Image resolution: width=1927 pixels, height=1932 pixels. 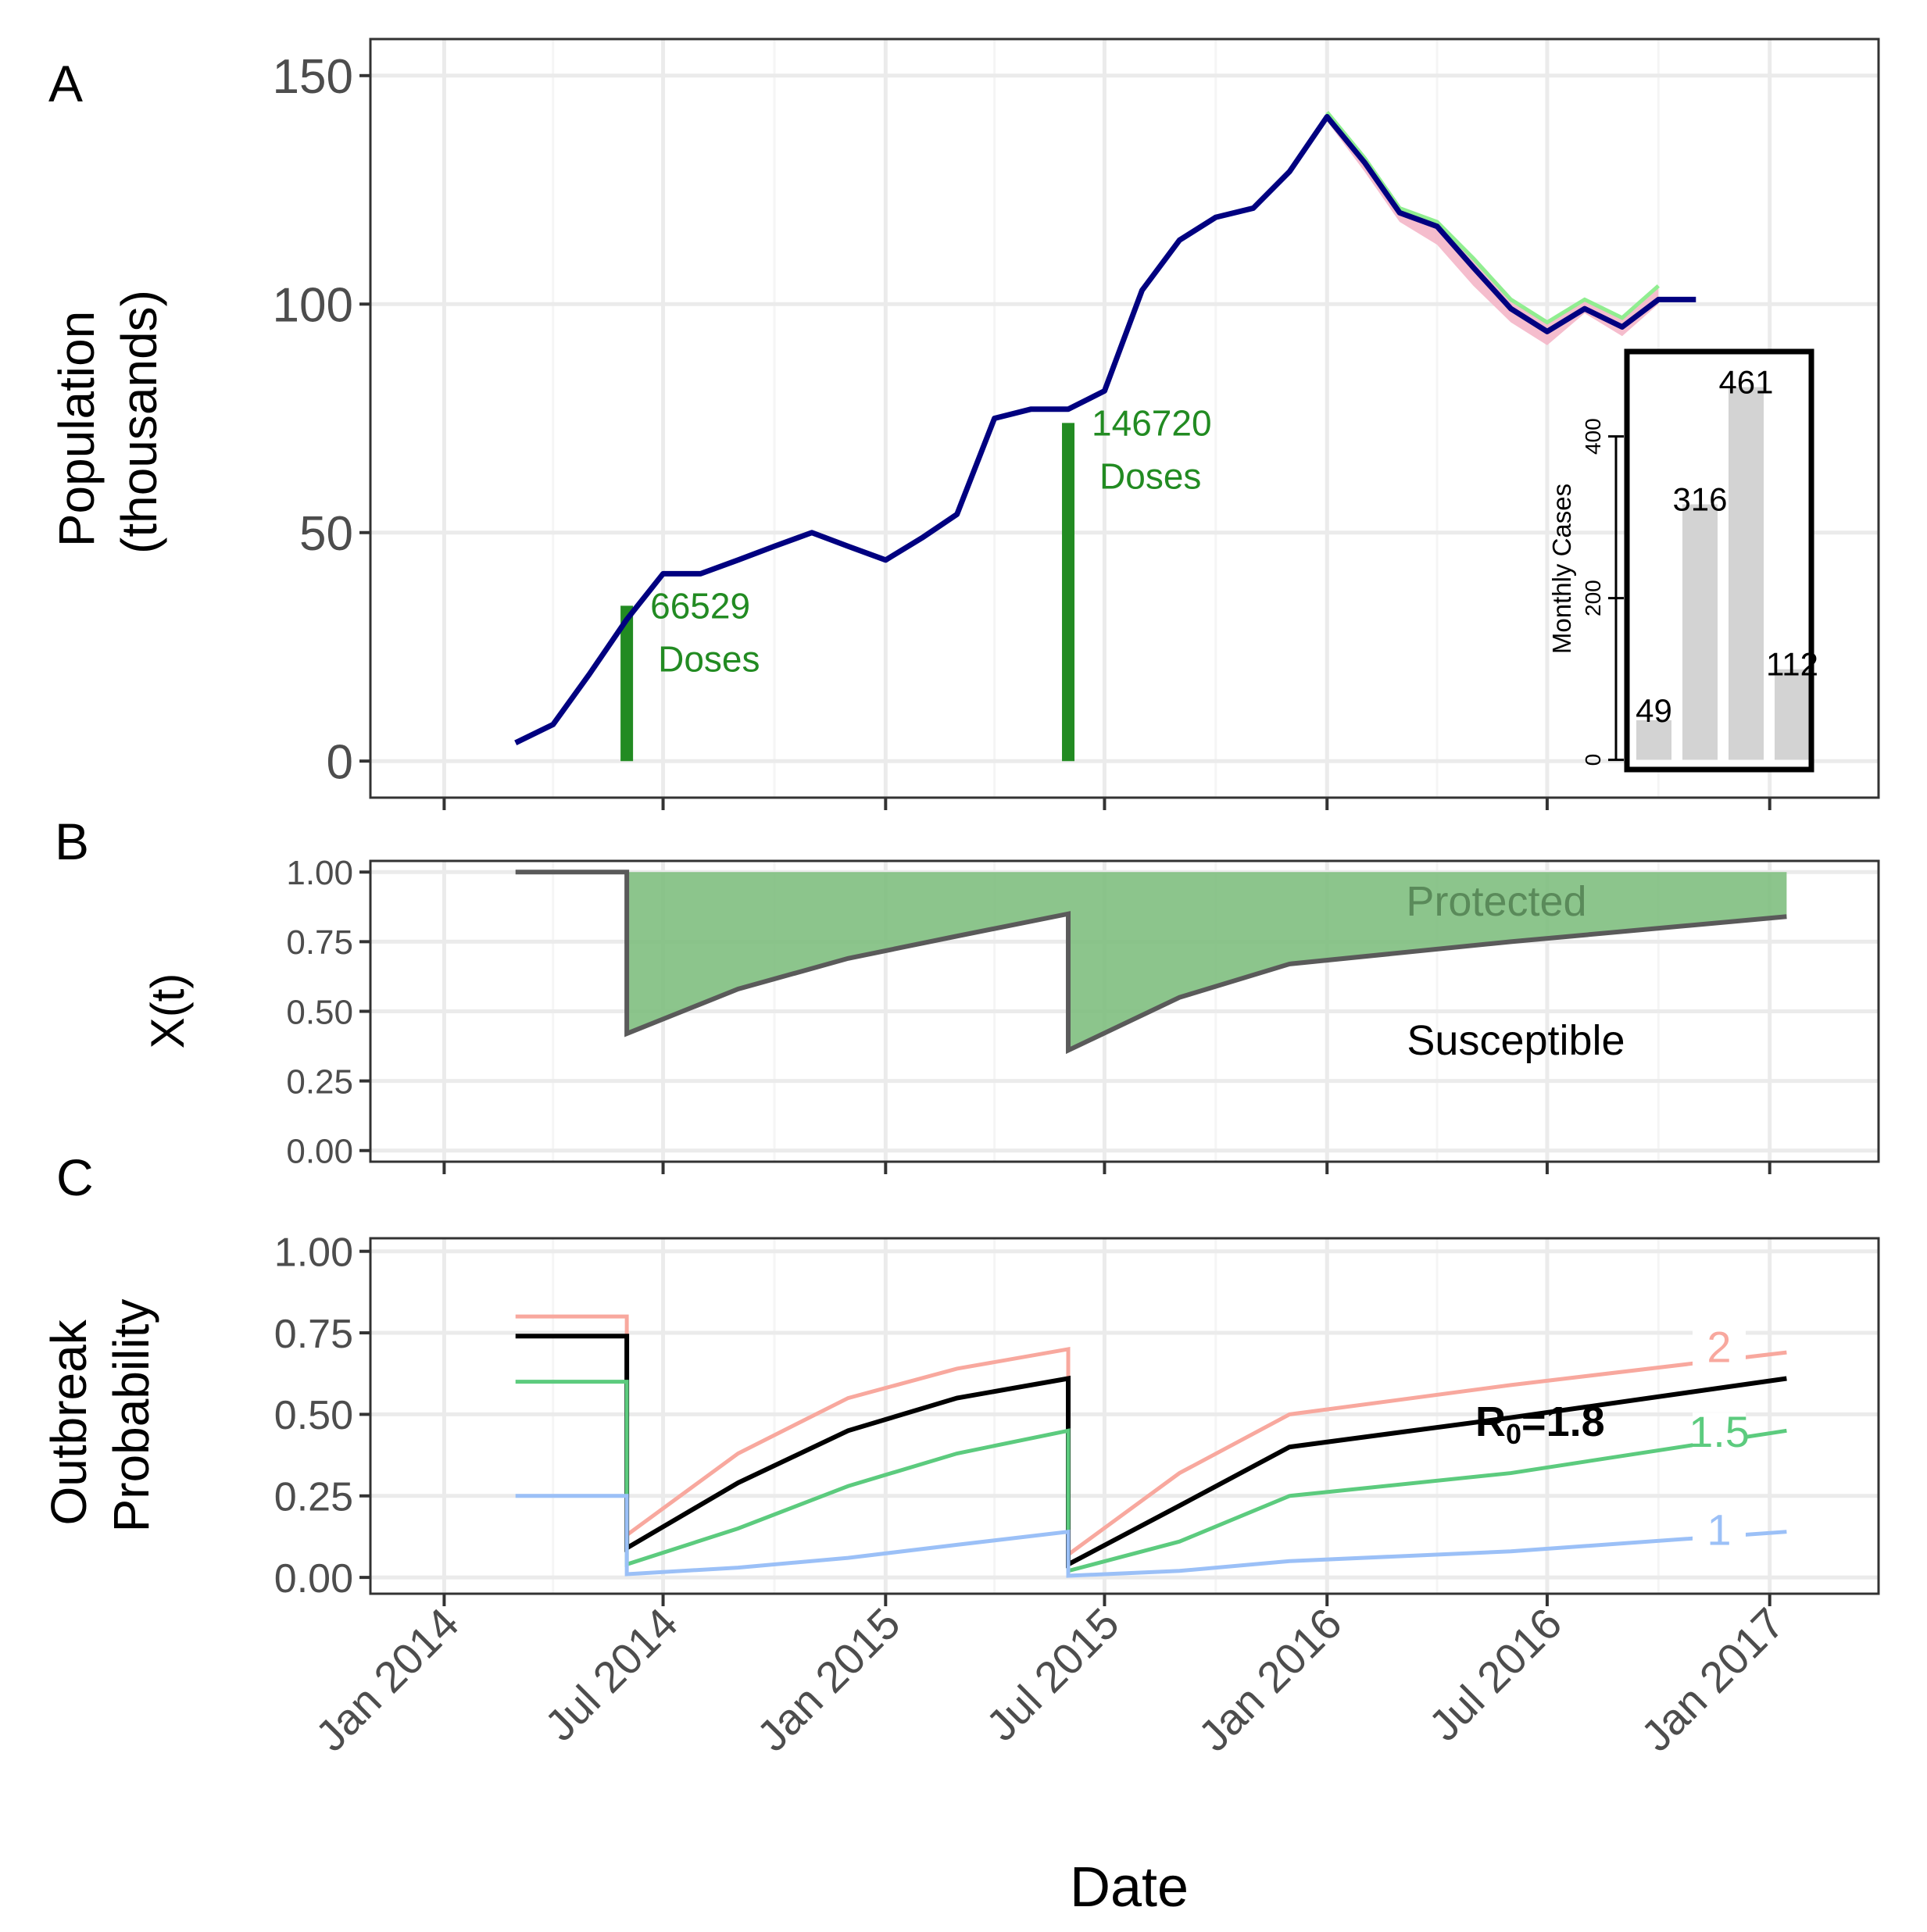 I want to click on panel-a-ylabel-line2: (thousands), so click(x=139, y=422).